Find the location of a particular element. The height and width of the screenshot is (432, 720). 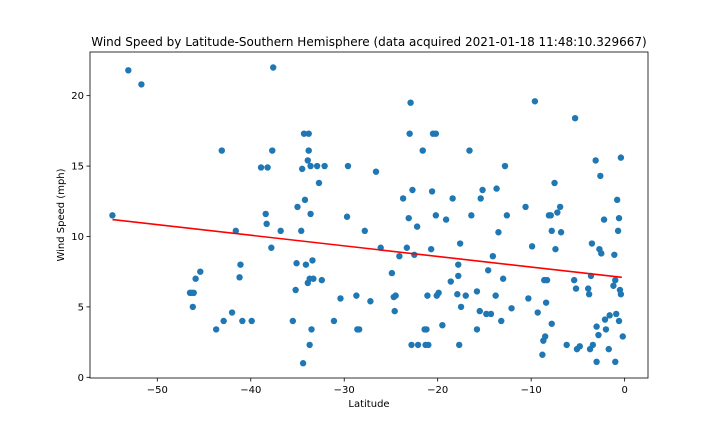

y-tick-label: 5 is located at coordinates (81, 307).